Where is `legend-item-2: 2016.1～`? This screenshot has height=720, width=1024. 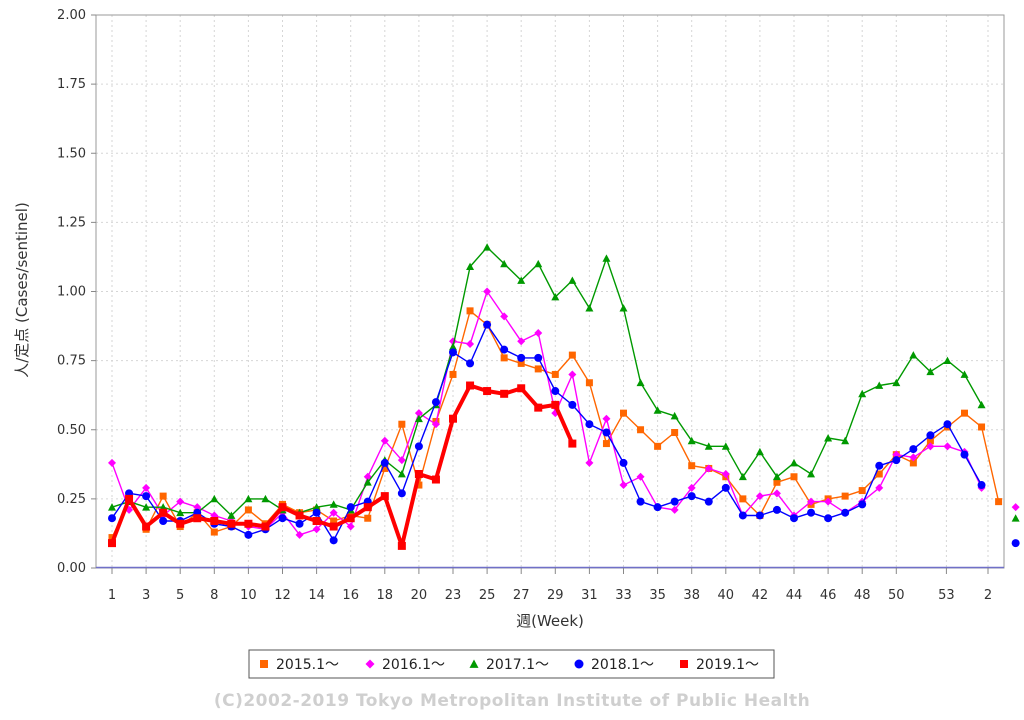 legend-item-2: 2016.1～ is located at coordinates (405, 665).